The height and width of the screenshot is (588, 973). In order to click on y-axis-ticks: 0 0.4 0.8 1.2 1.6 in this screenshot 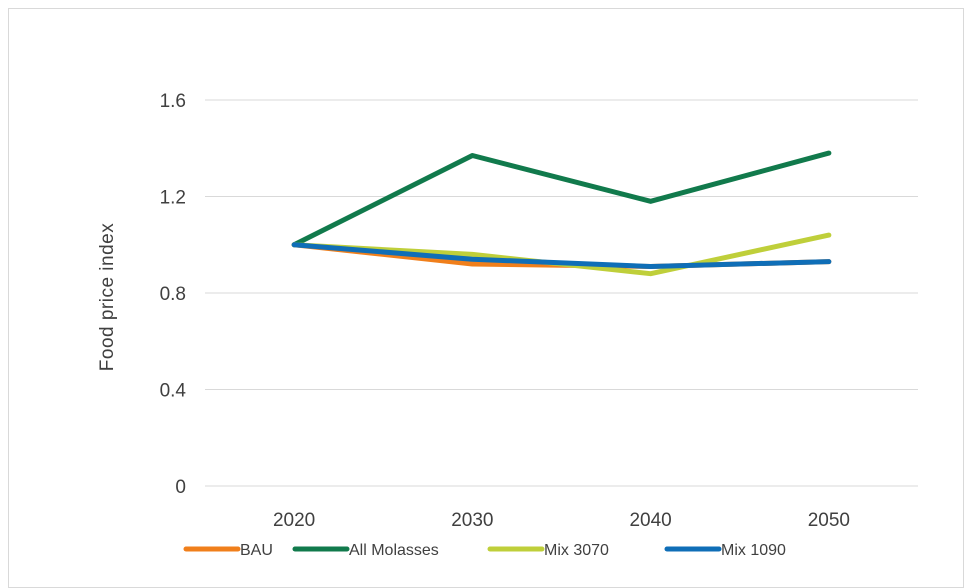, I will do `click(173, 294)`.